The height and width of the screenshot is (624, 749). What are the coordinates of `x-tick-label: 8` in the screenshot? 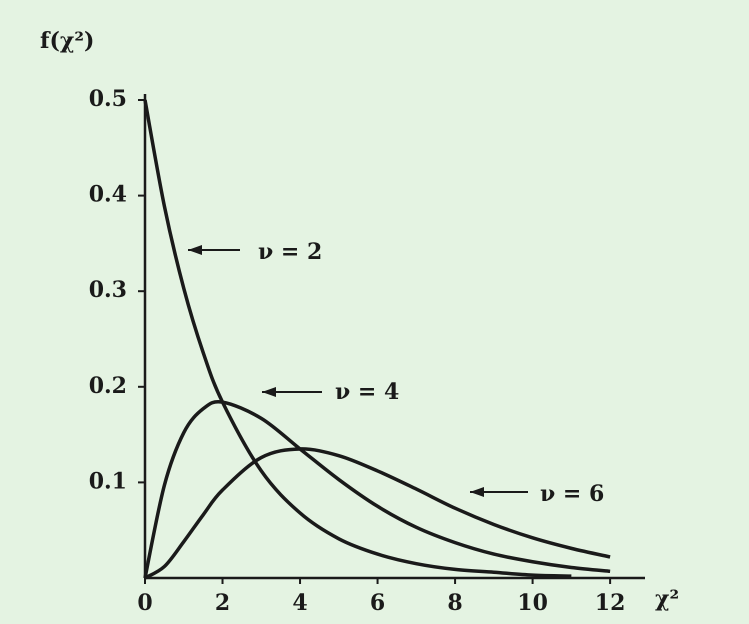 It's located at (454, 603).